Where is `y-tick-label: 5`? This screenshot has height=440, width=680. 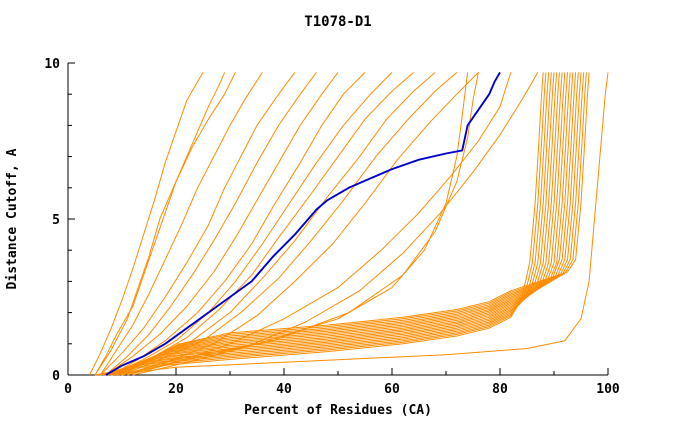
y-tick-label: 5 is located at coordinates (56, 220).